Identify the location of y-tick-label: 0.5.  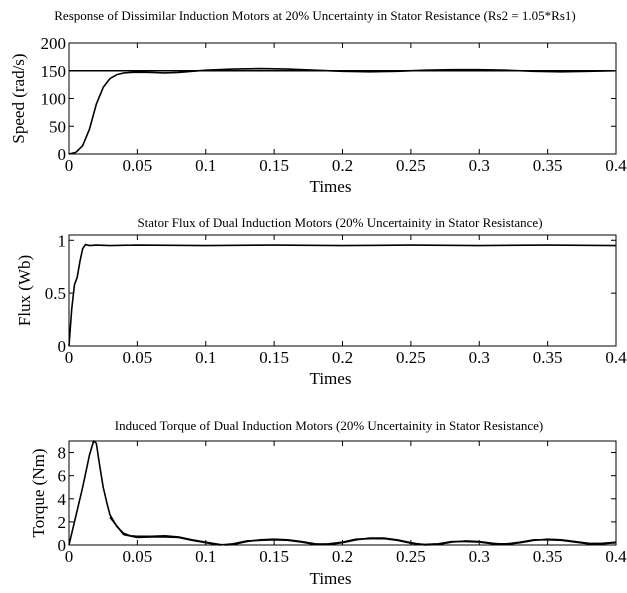
(55, 293).